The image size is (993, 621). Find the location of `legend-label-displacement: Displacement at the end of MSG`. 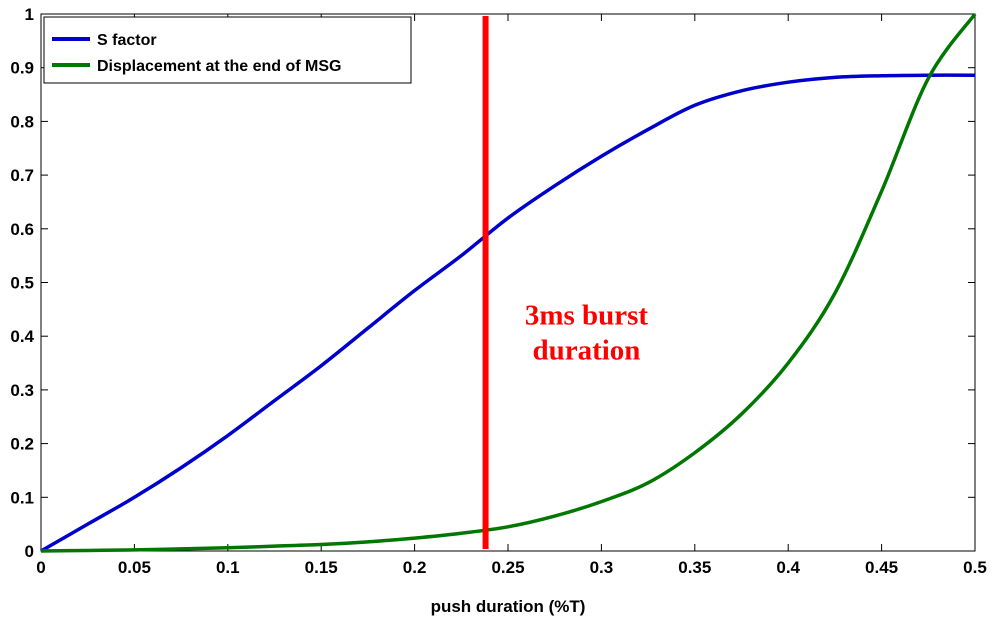

legend-label-displacement: Displacement at the end of MSG is located at coordinates (219, 66).